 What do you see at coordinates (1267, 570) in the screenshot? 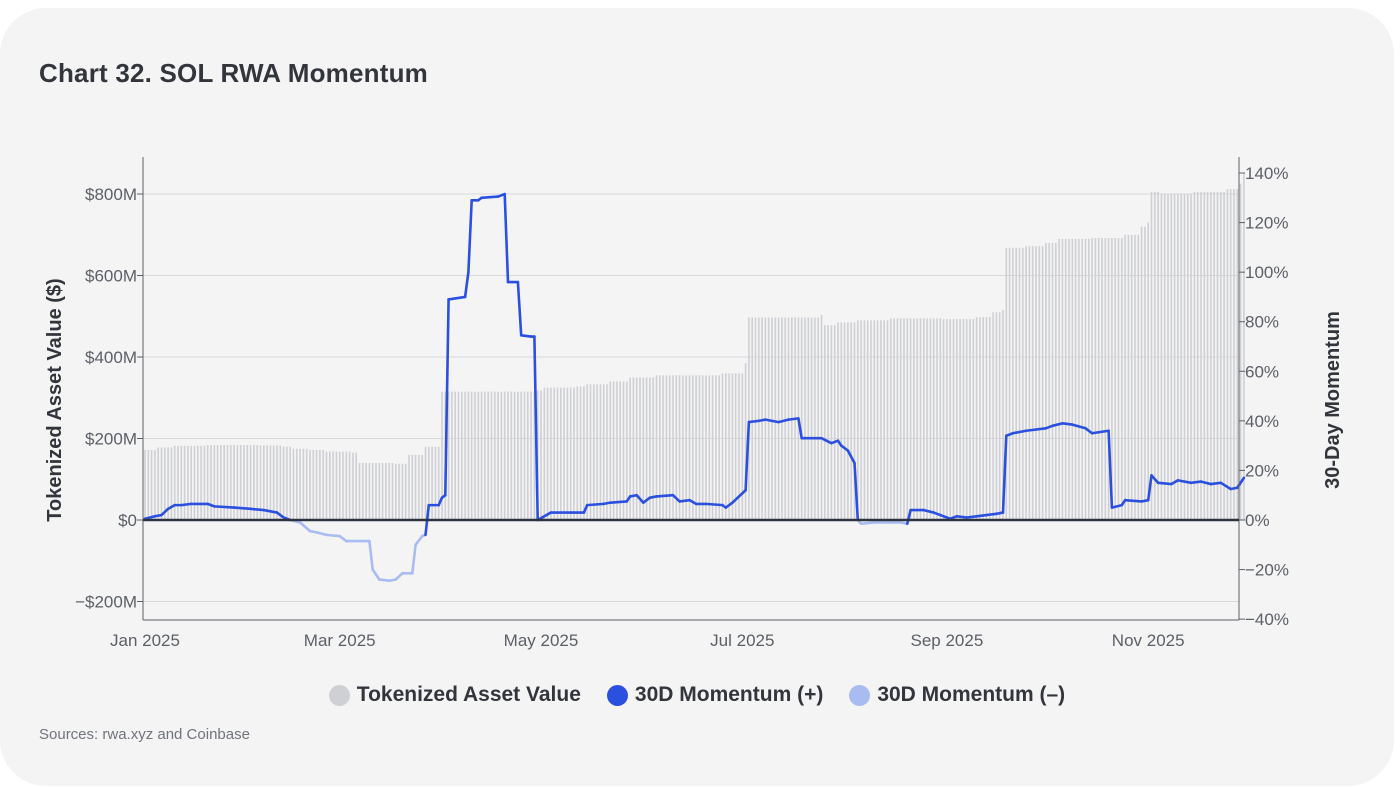
I see `y-right-tick-label: −20%` at bounding box center [1267, 570].